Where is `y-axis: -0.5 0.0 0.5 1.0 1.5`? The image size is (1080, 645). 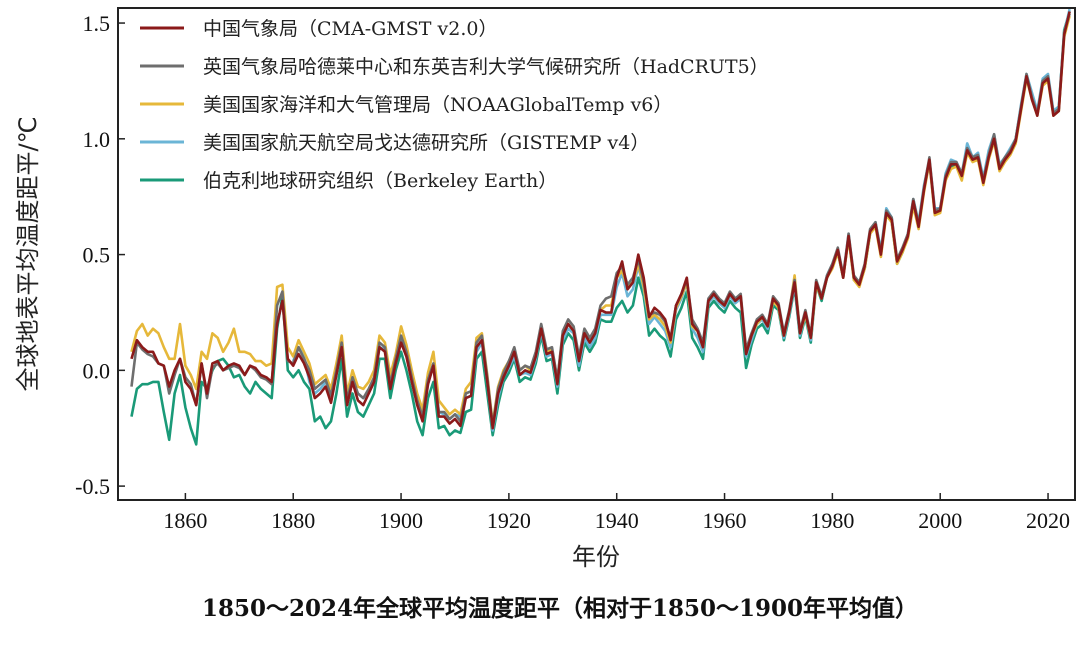 y-axis: -0.5 0.0 0.5 1.0 1.5 is located at coordinates (100, 255).